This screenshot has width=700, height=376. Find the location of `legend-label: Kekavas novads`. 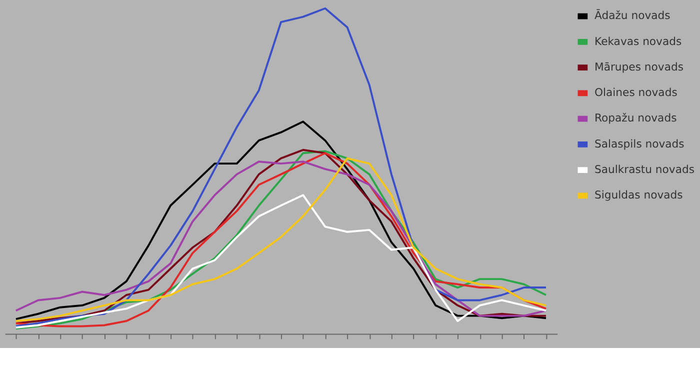

legend-label: Kekavas novads is located at coordinates (638, 41).